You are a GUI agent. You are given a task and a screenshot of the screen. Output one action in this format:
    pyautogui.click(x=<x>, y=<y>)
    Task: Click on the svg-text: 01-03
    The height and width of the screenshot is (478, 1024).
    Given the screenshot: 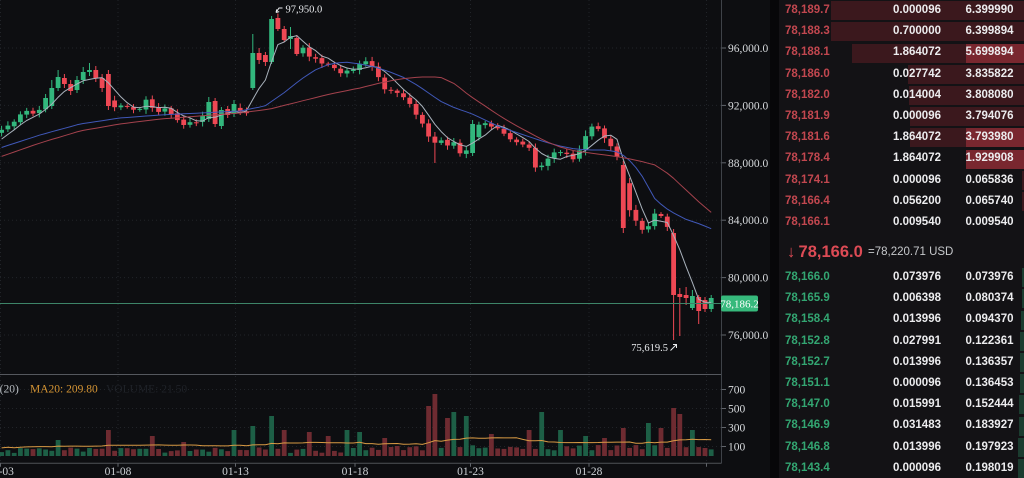 What is the action you would take?
    pyautogui.click(x=7, y=472)
    